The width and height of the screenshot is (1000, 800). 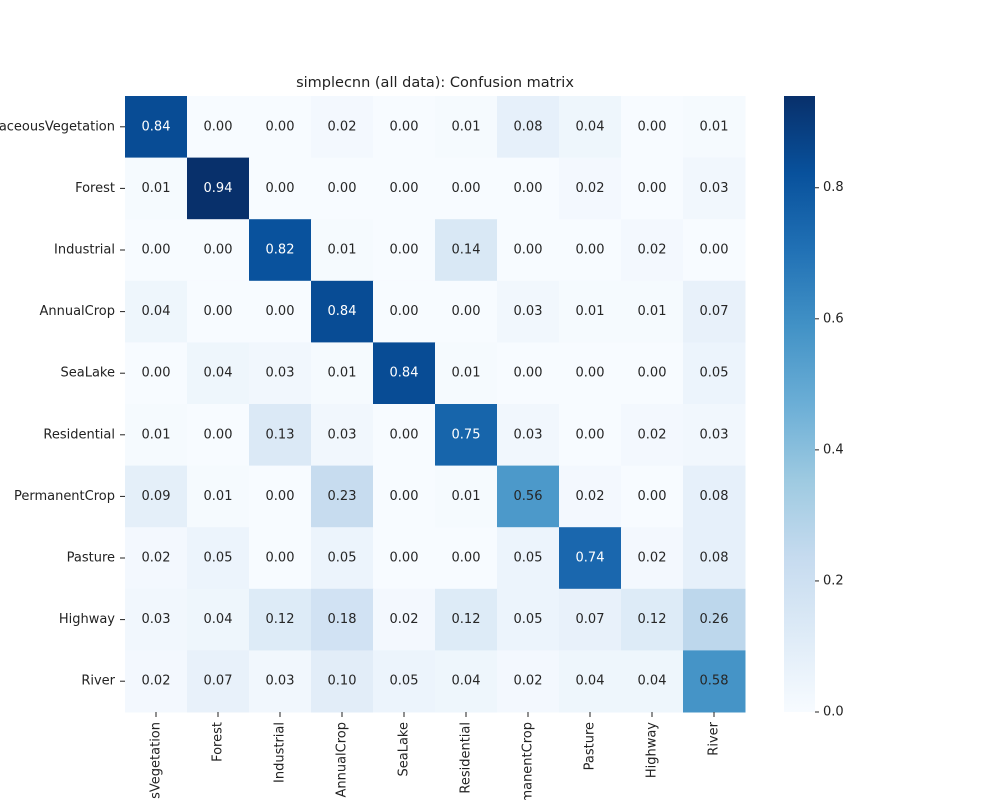 I want to click on y-tick-label: Industrial, so click(x=84, y=250).